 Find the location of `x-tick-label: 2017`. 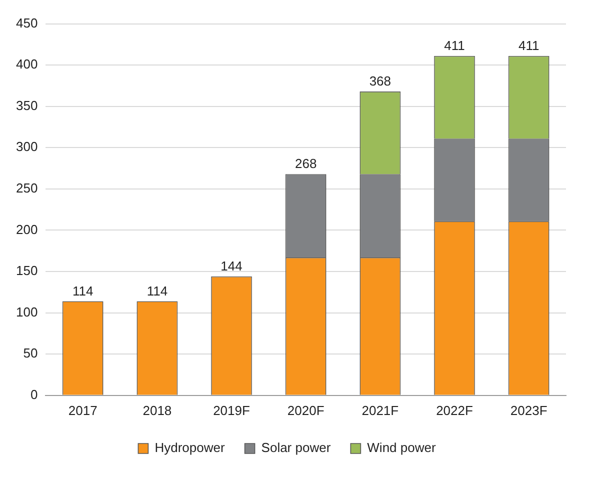

x-tick-label: 2017 is located at coordinates (83, 410).